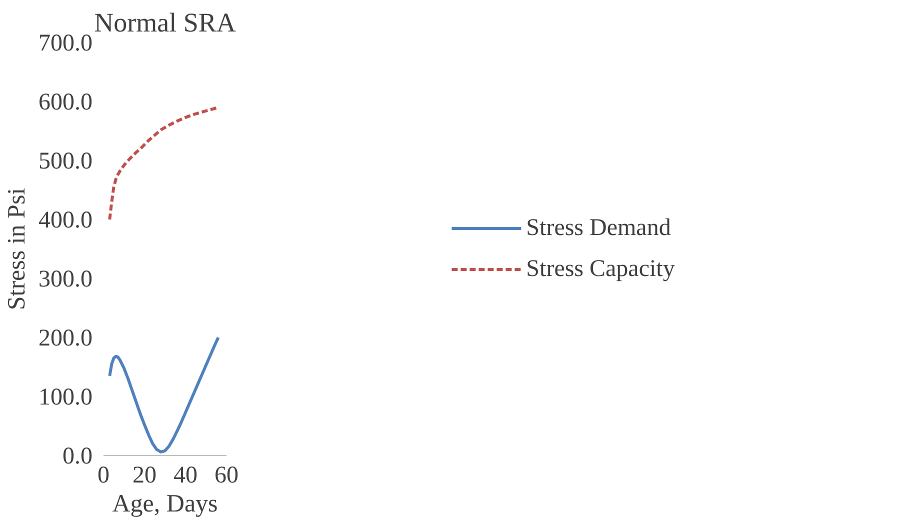 This screenshot has width=911, height=527. Describe the element at coordinates (144, 475) in the screenshot. I see `x-tick-label: 20` at that location.